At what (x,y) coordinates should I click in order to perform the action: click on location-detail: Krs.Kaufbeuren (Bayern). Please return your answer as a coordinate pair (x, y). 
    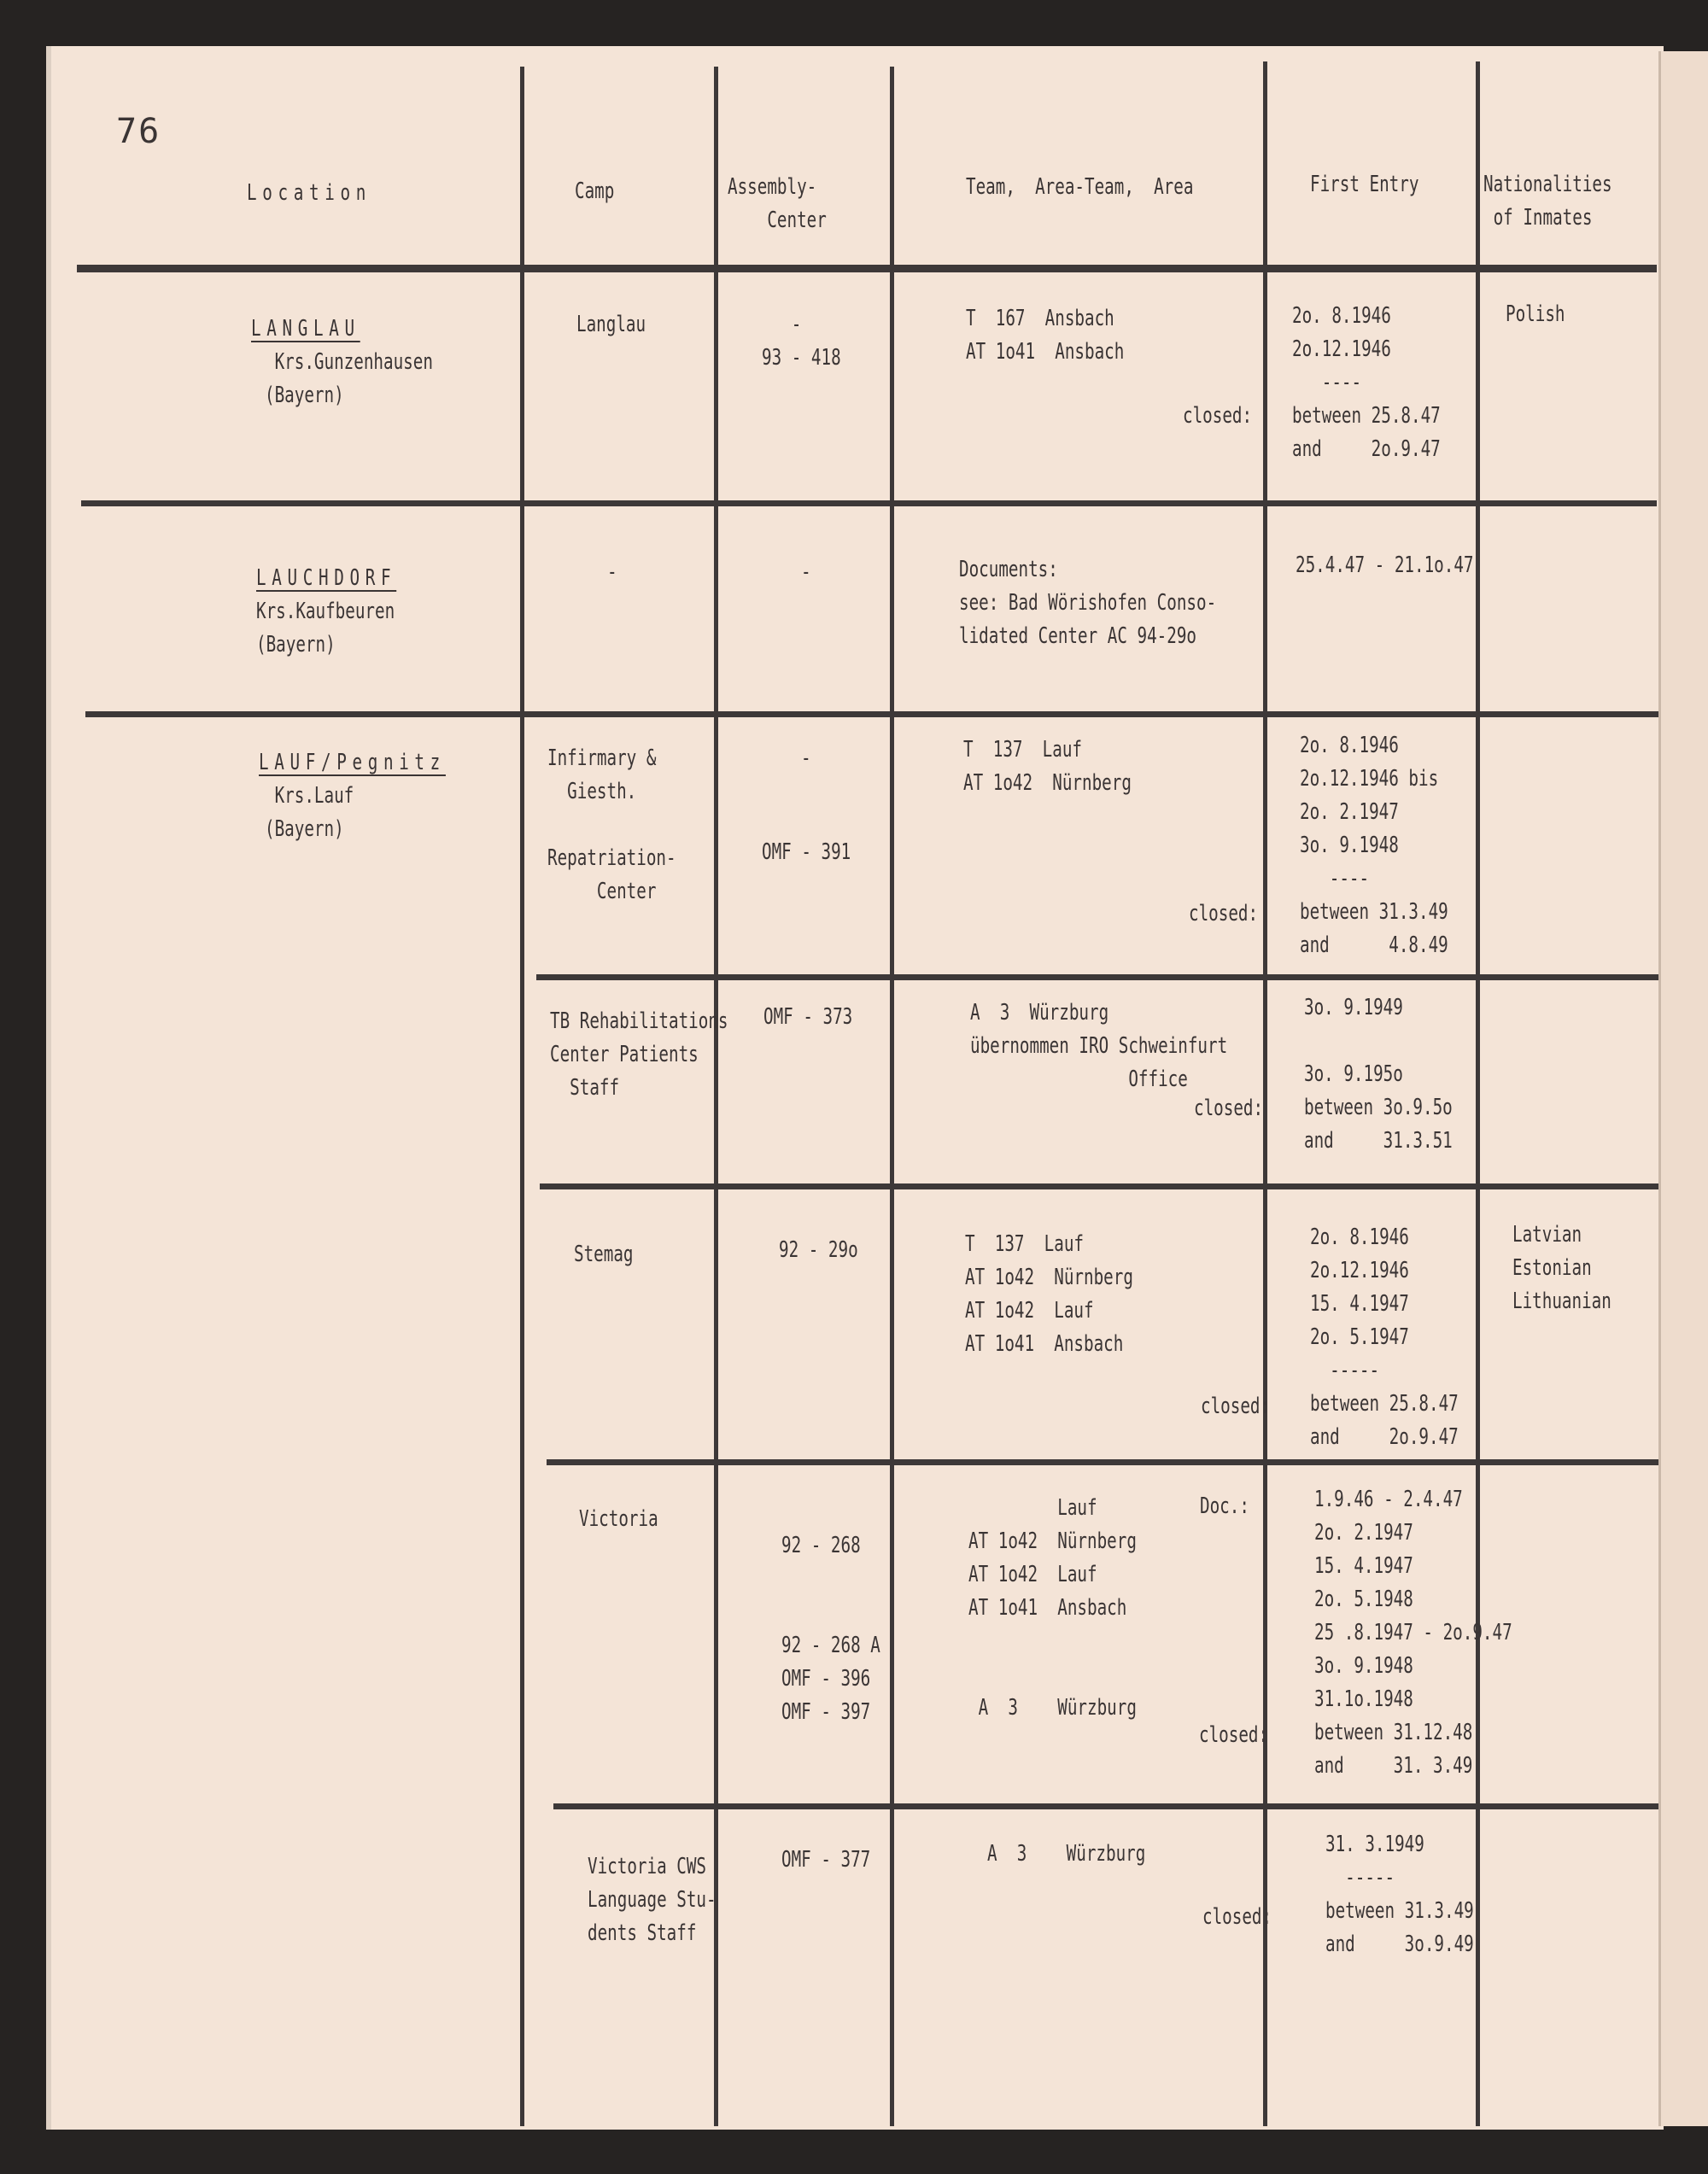
    Looking at the image, I should click on (325, 628).